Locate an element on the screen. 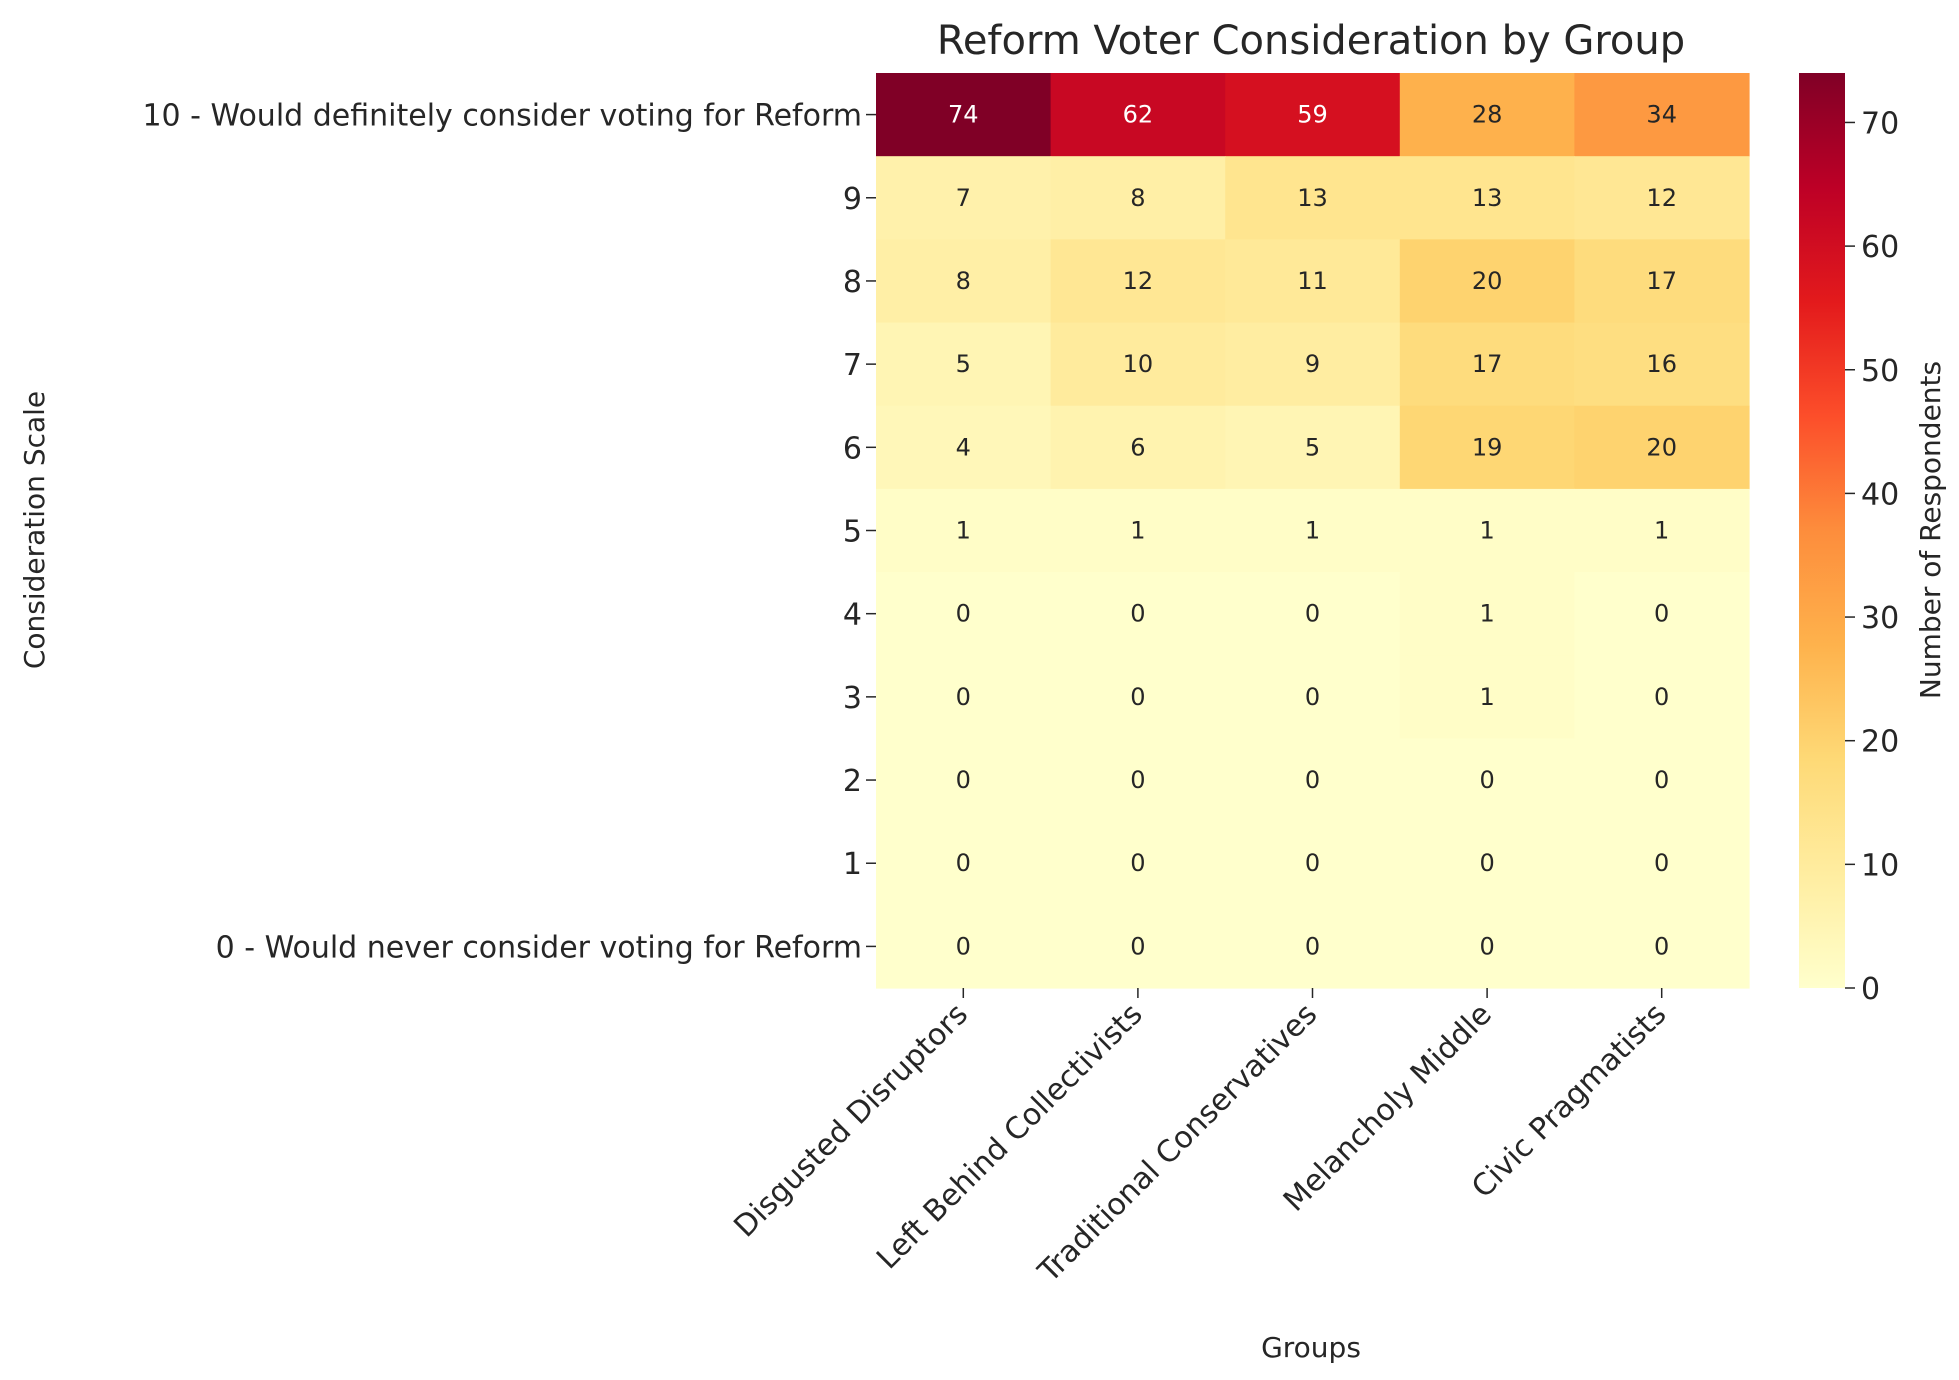  cell-value-label: 4 is located at coordinates (963, 447).